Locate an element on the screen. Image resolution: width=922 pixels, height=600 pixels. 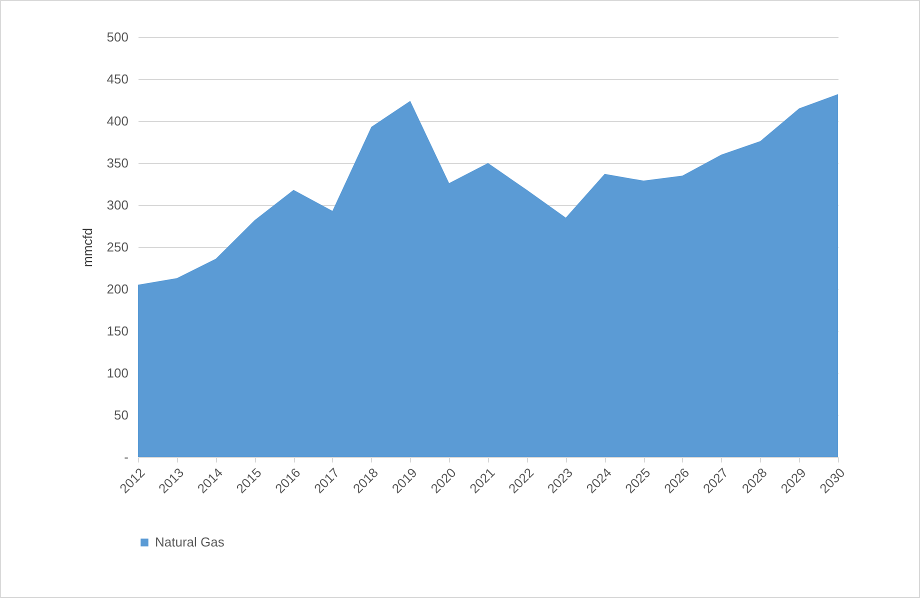
y-tick-label: 400 is located at coordinates (117, 121).